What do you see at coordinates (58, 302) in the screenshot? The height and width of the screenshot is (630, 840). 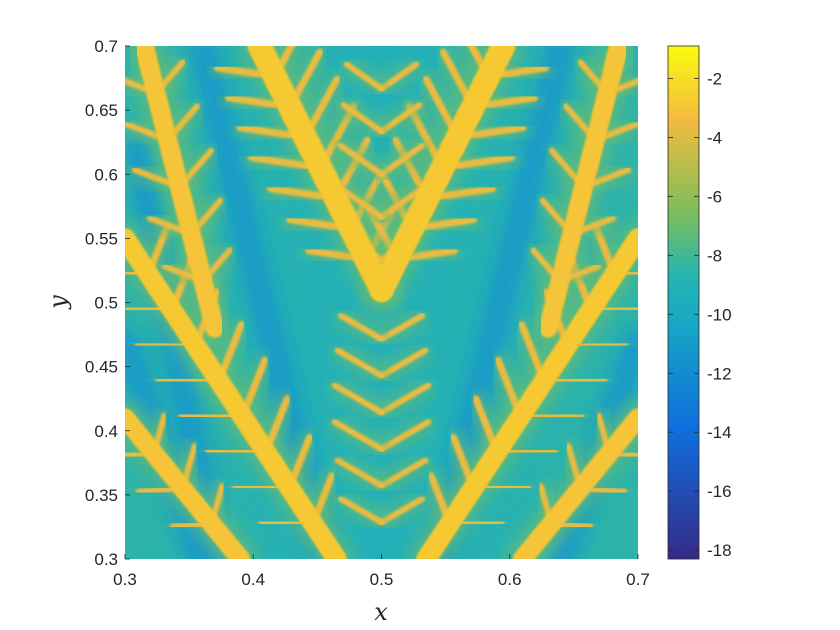 I see `y-axis-label: y` at bounding box center [58, 302].